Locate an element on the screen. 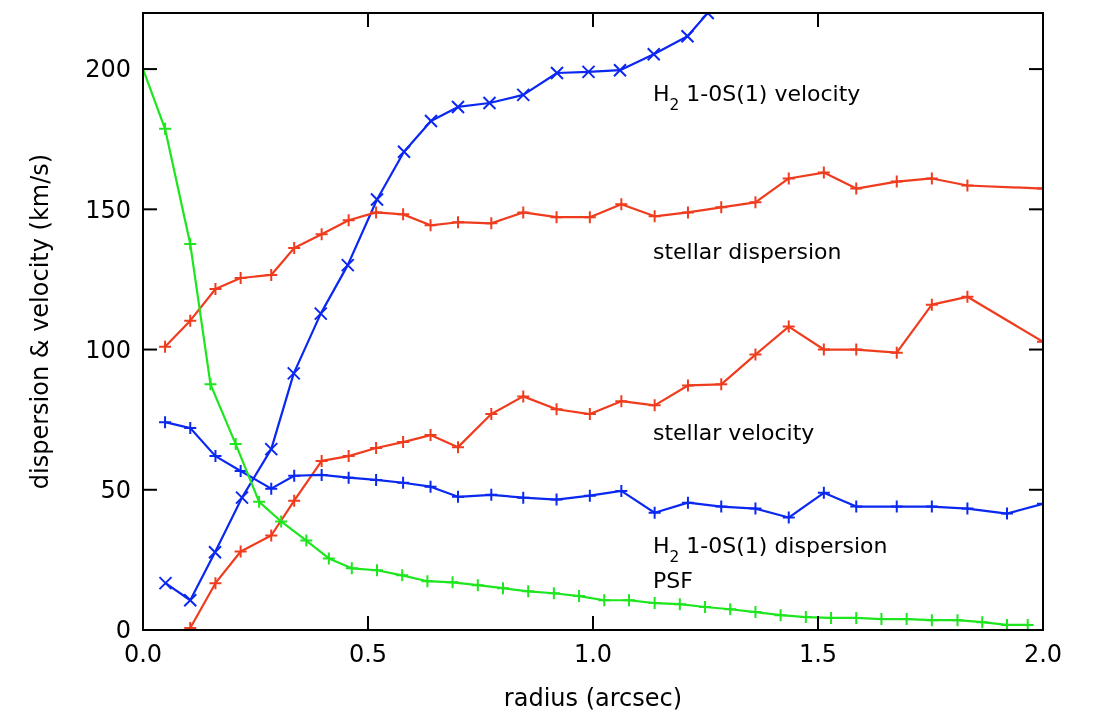 This screenshot has height=724, width=1101. y-tick-label: 50 is located at coordinates (115, 490).